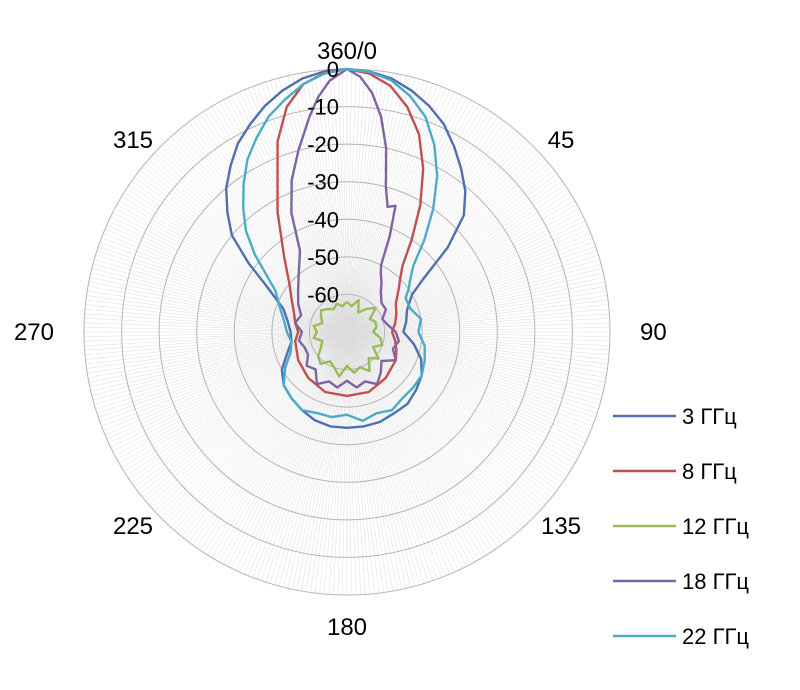  I want to click on angle-label: 360/0, so click(347, 51).